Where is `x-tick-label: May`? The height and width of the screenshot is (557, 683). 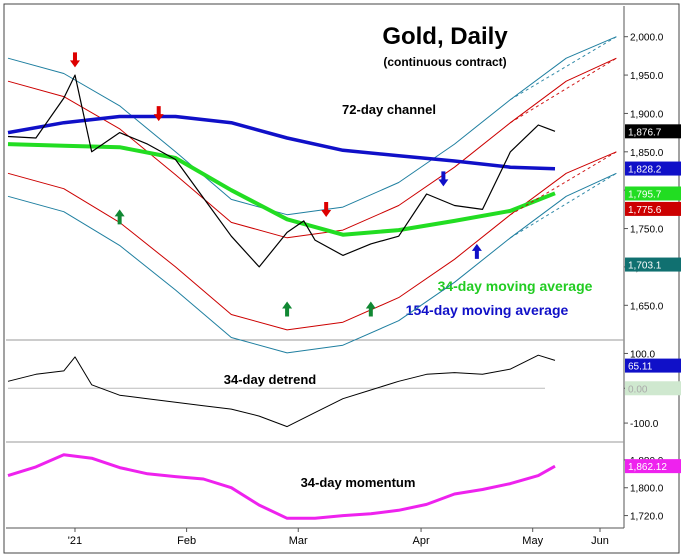
x-tick-label: May is located at coordinates (532, 541).